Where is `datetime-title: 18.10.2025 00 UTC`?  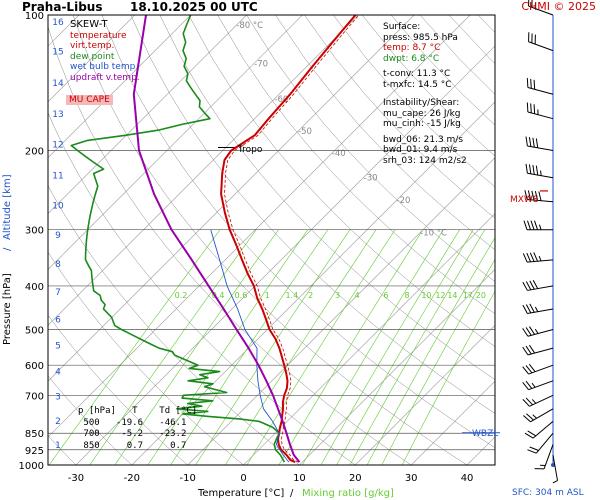
datetime-title: 18.10.2025 00 UTC is located at coordinates (194, 7).